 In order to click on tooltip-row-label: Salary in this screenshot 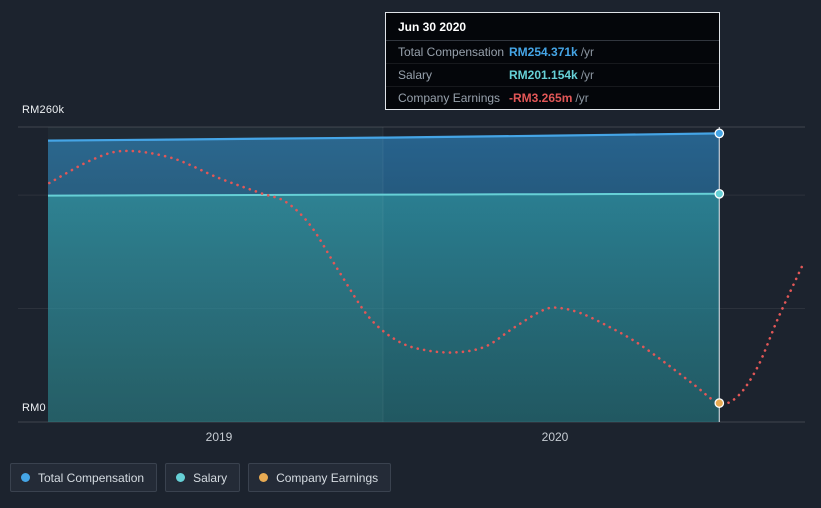, I will do `click(415, 75)`.